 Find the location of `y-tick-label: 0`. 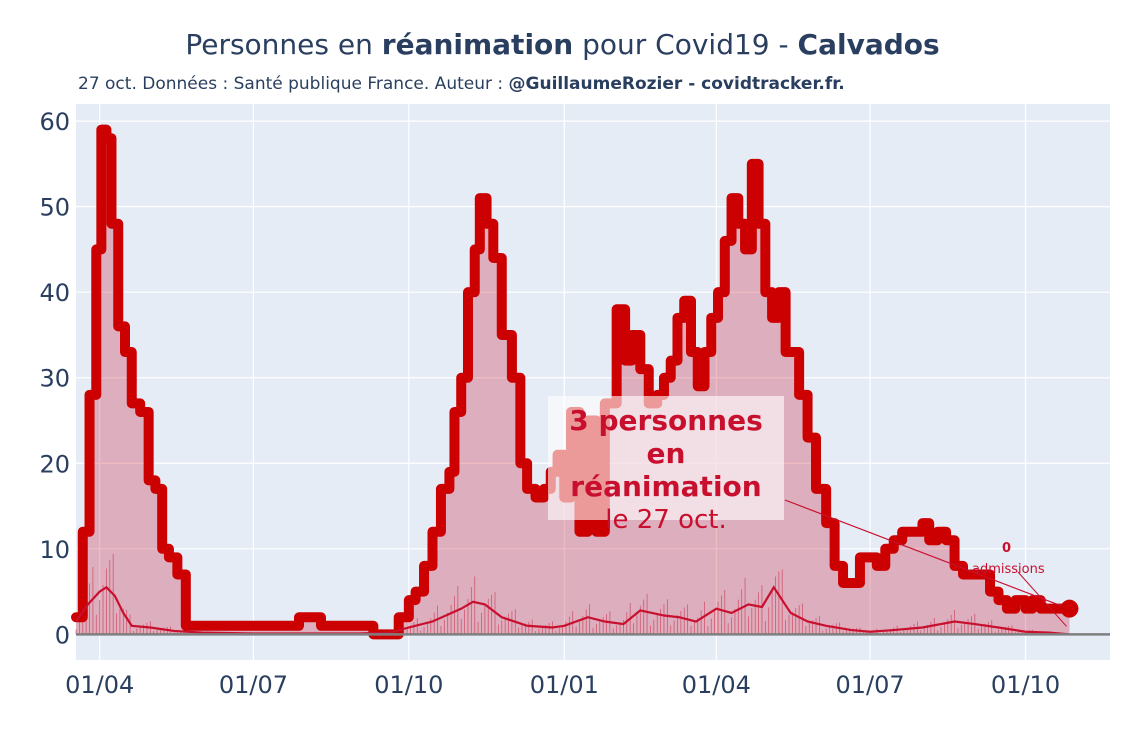

y-tick-label: 0 is located at coordinates (62, 635).